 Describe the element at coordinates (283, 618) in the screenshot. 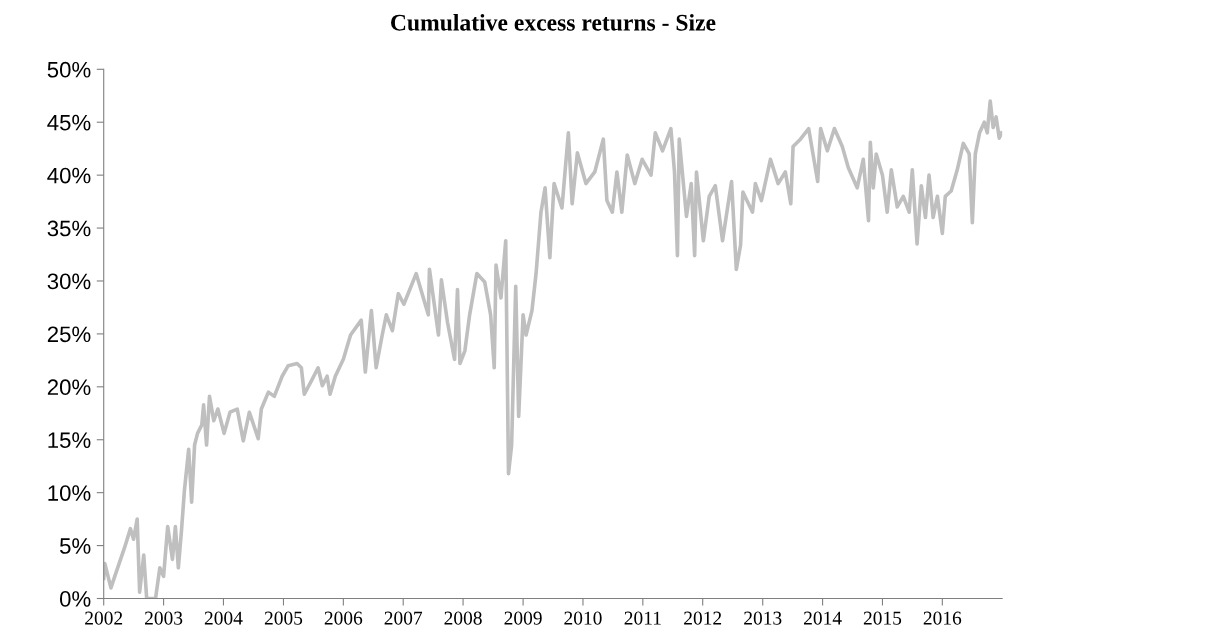

I see `x-tick-label: 2005` at that location.